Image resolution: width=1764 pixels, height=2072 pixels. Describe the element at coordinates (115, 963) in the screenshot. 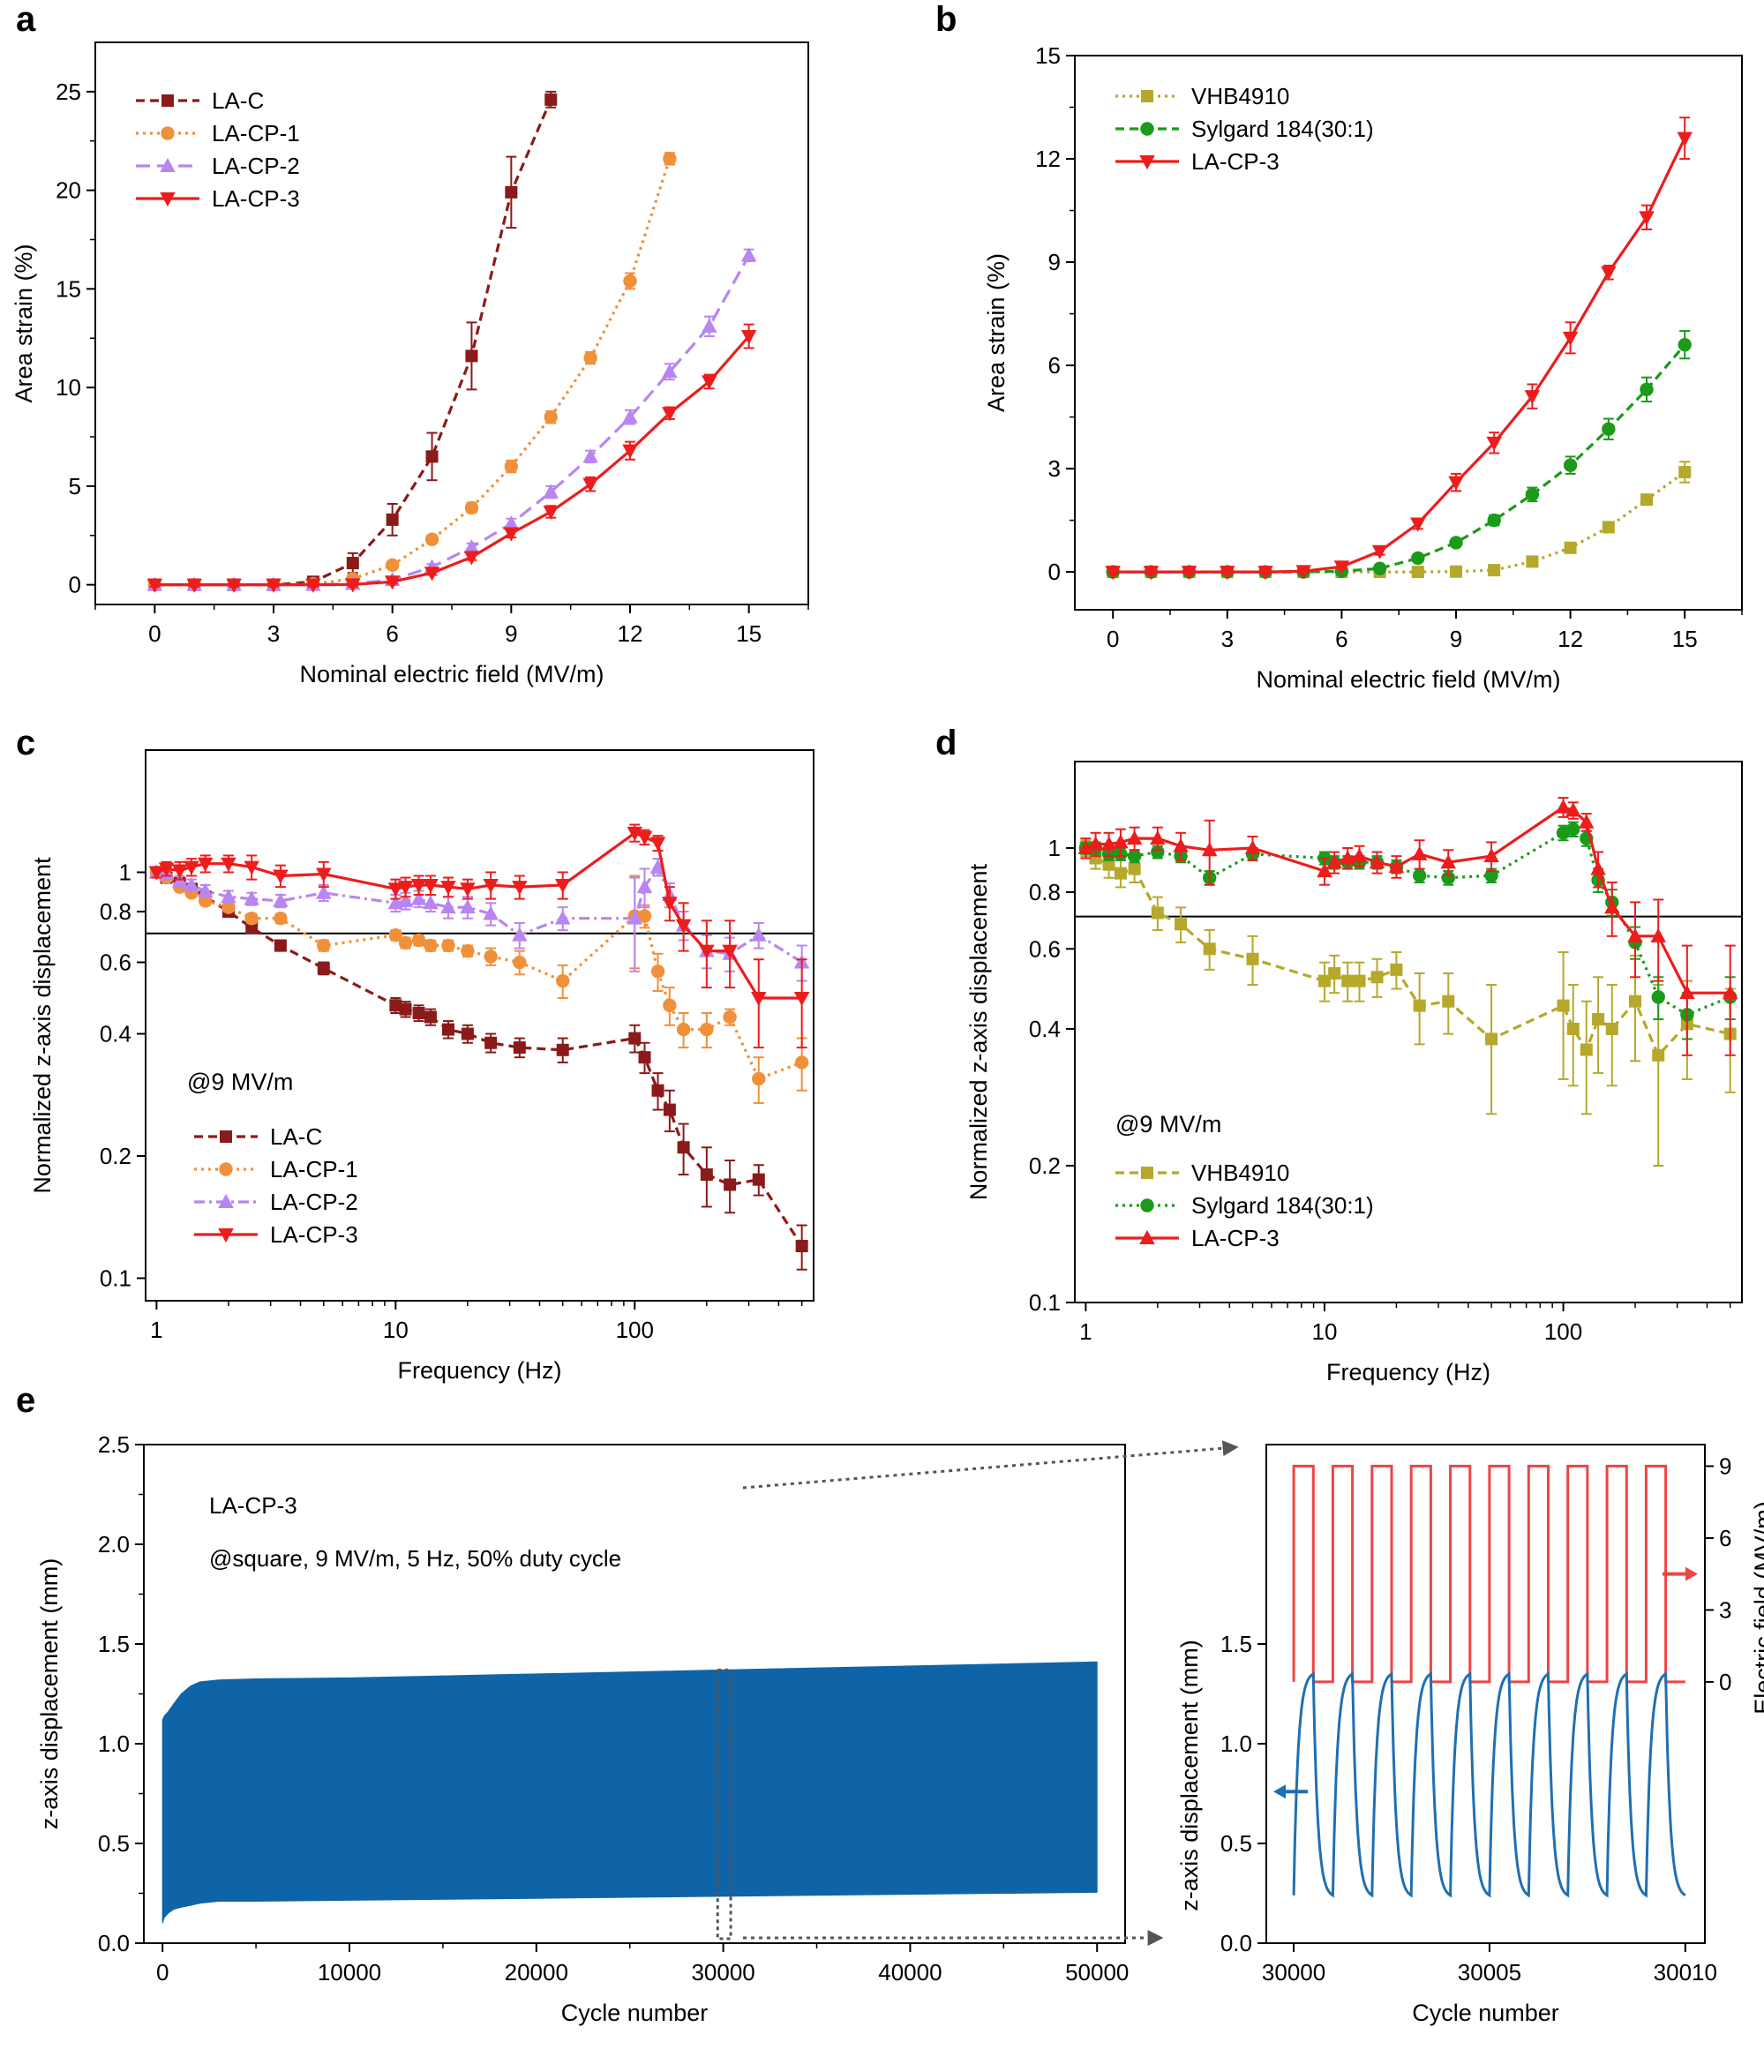

I see `y-tick-label: 0.6` at that location.